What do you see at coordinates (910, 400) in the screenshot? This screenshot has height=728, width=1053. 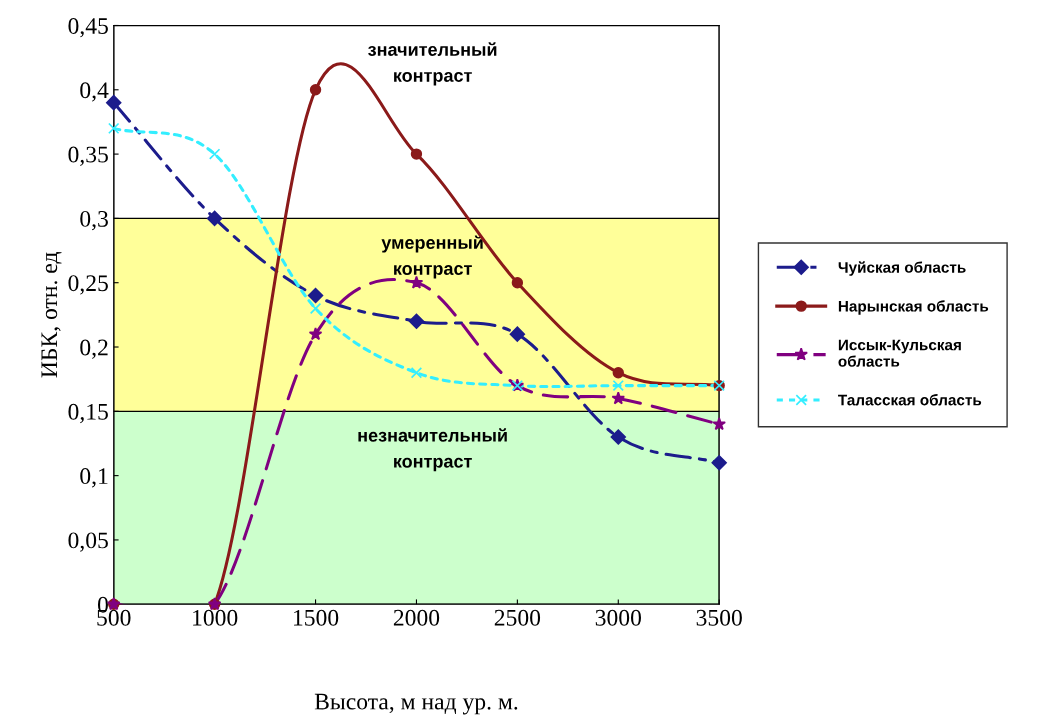 I see `legend-label: Таласская область` at bounding box center [910, 400].